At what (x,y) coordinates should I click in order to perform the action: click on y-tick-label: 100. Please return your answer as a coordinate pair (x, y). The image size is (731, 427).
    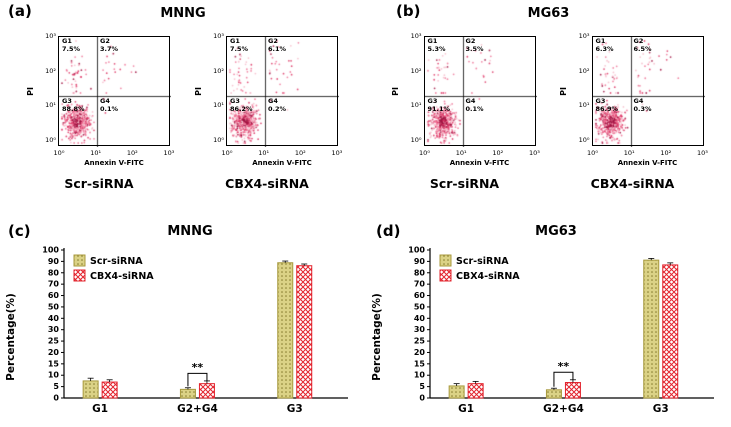
    Looking at the image, I should click on (416, 250).